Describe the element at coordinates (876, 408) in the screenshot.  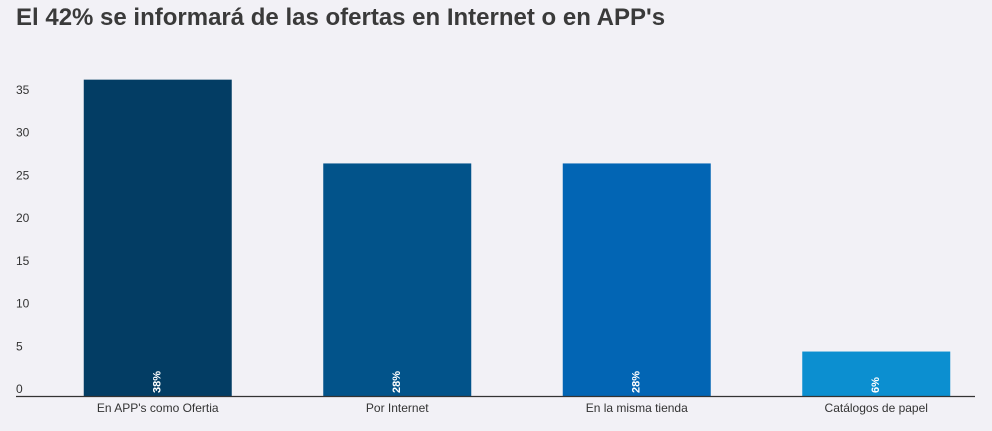
I see `x-category-label: Catálogos de papel` at that location.